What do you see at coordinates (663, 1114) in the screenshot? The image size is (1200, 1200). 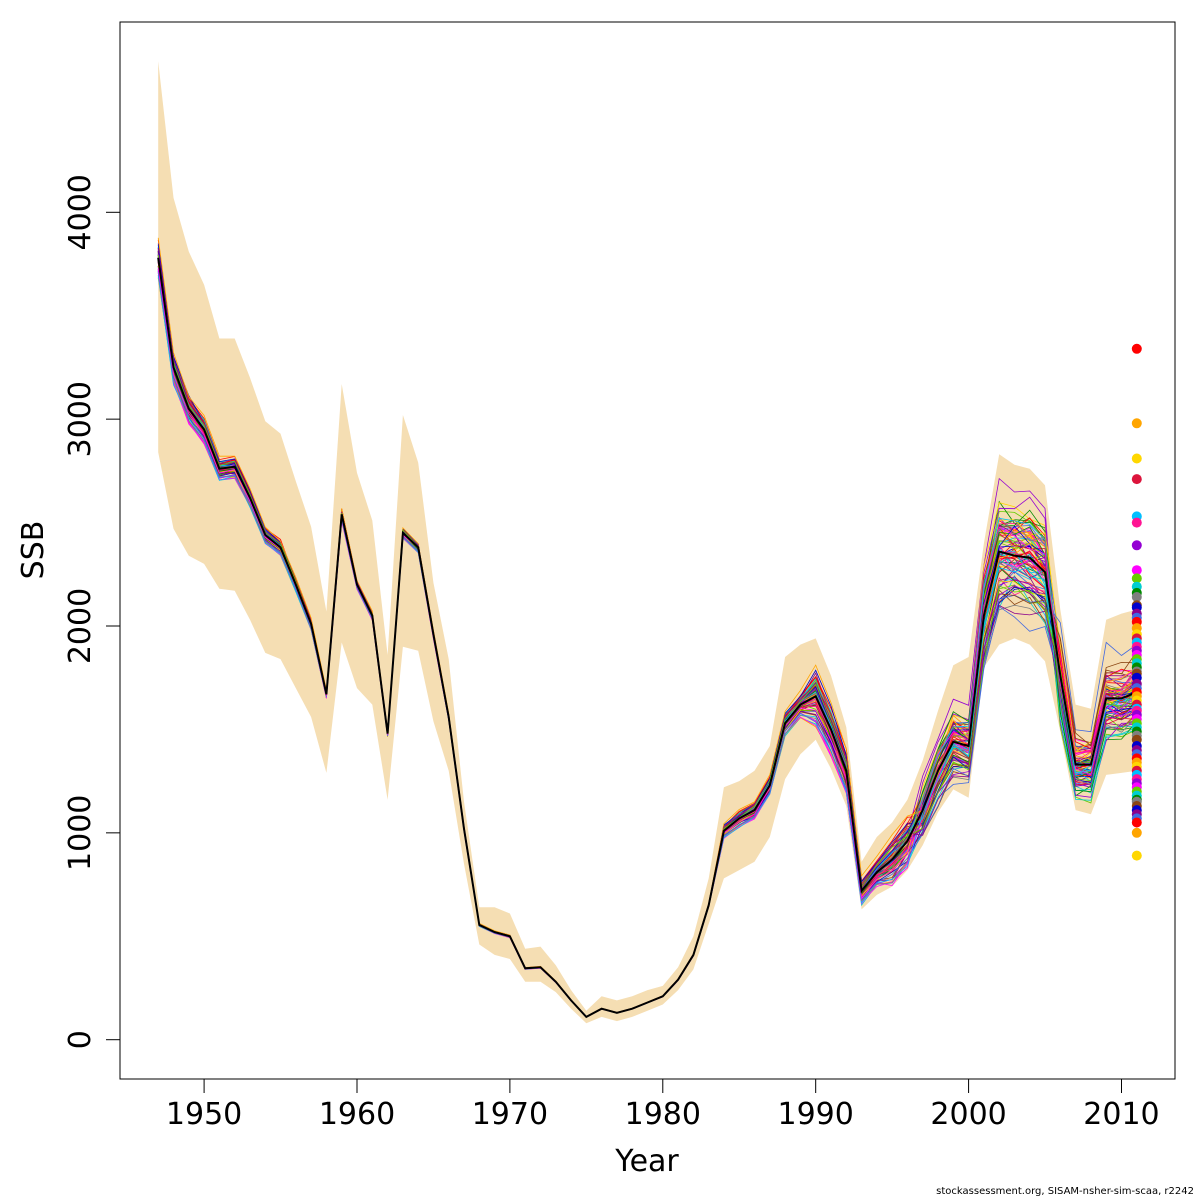 I see `x-tick-label-1980: 1980` at bounding box center [663, 1114].